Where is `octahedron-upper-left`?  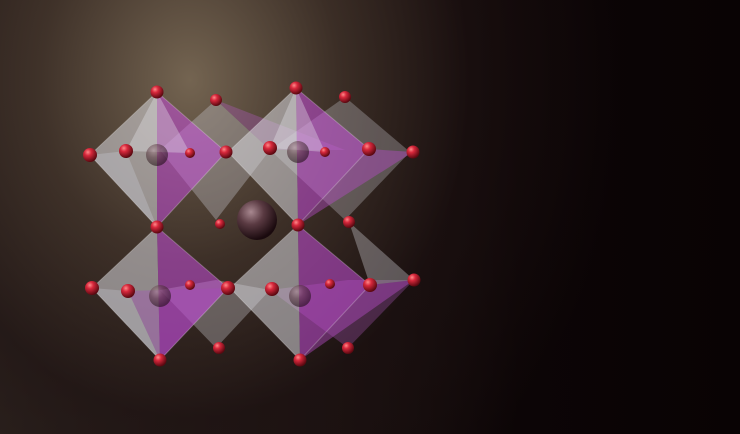
octahedron-upper-left is located at coordinates (158, 159).